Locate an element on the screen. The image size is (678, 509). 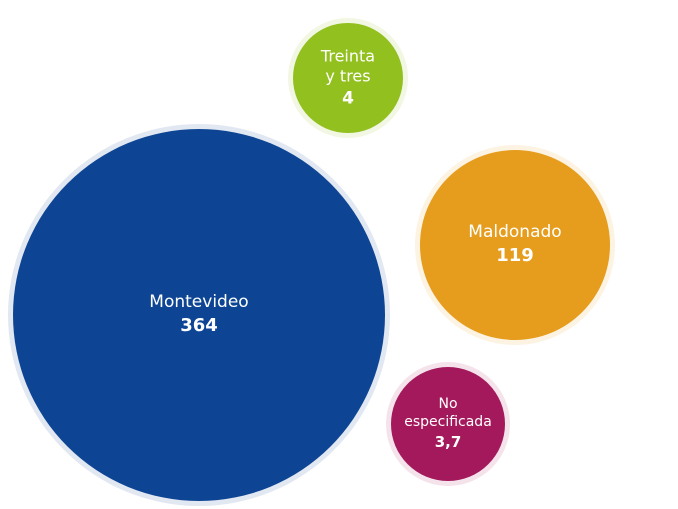
bubble-label: Montevideo 364 is located at coordinates (199, 315).